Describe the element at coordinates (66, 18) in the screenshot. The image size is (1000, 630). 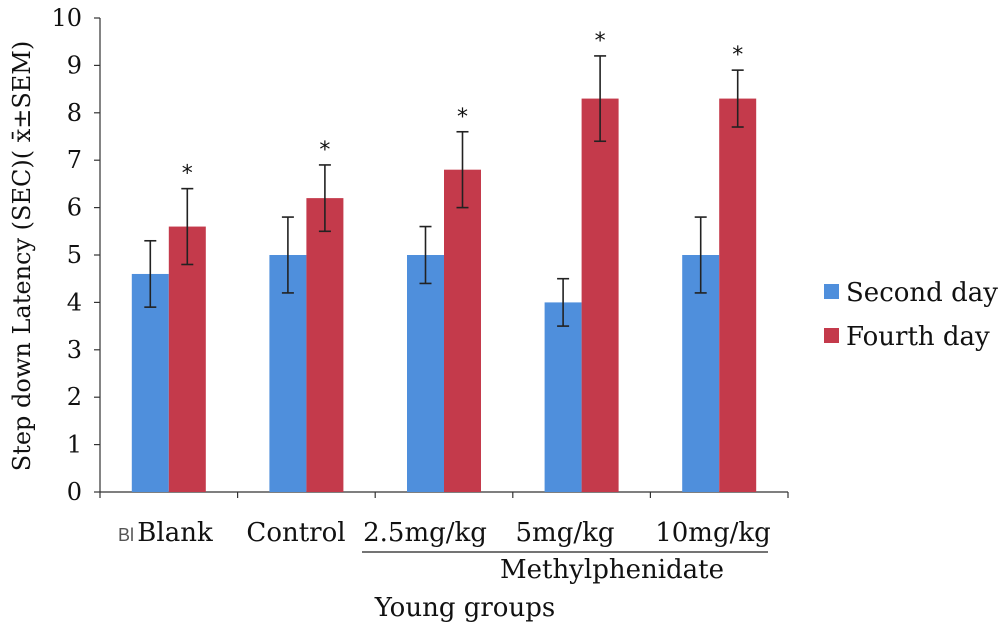
I see `y-tick-label: 10` at that location.